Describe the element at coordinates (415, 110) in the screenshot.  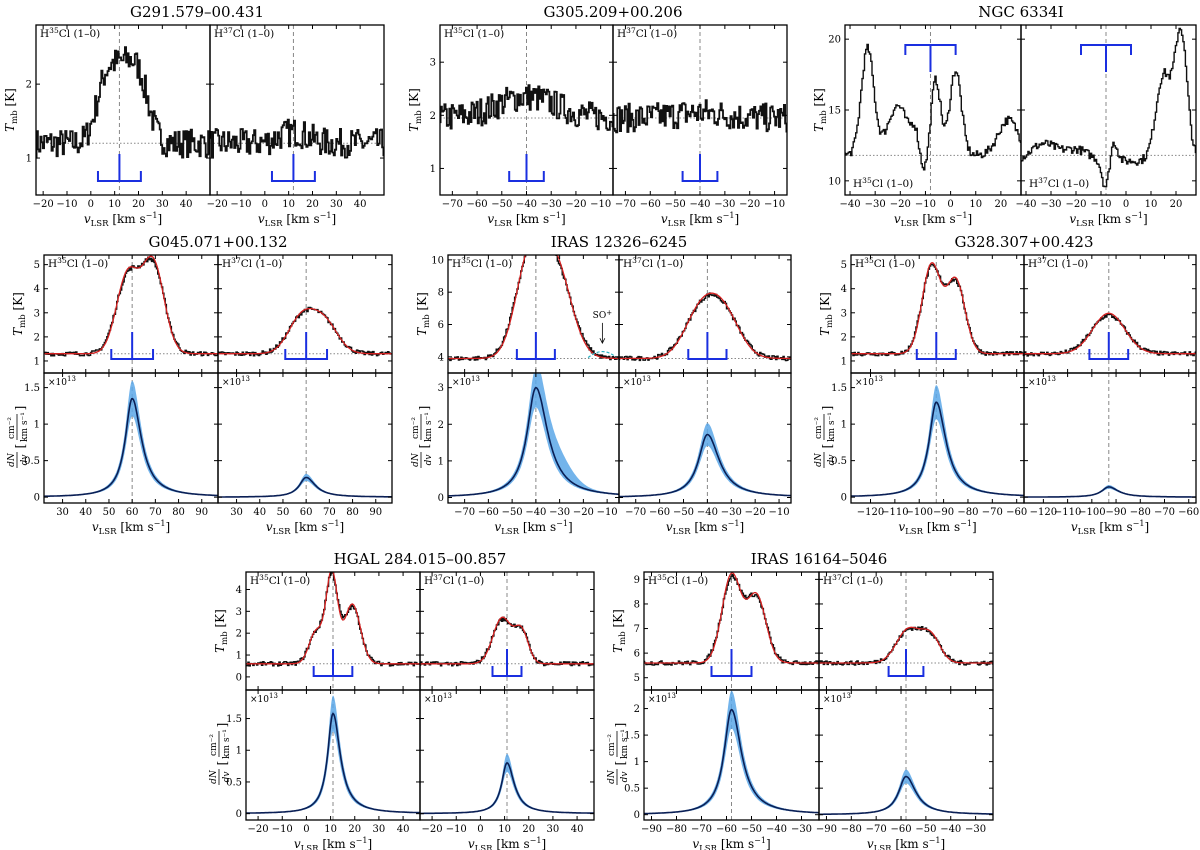
I see `g2-h35-ylabel: Tmb [K]` at that location.